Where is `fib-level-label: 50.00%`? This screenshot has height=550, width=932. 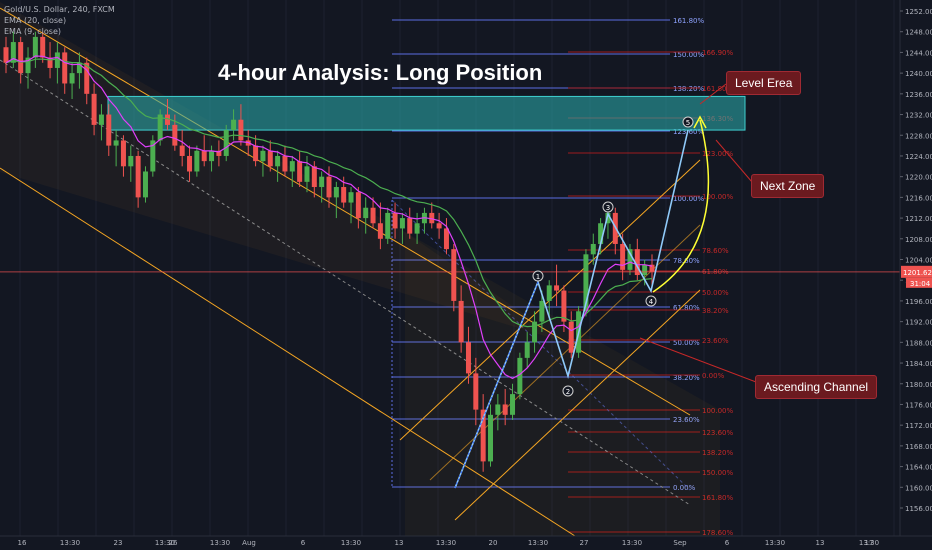
fib-level-label: 50.00% is located at coordinates (686, 343).